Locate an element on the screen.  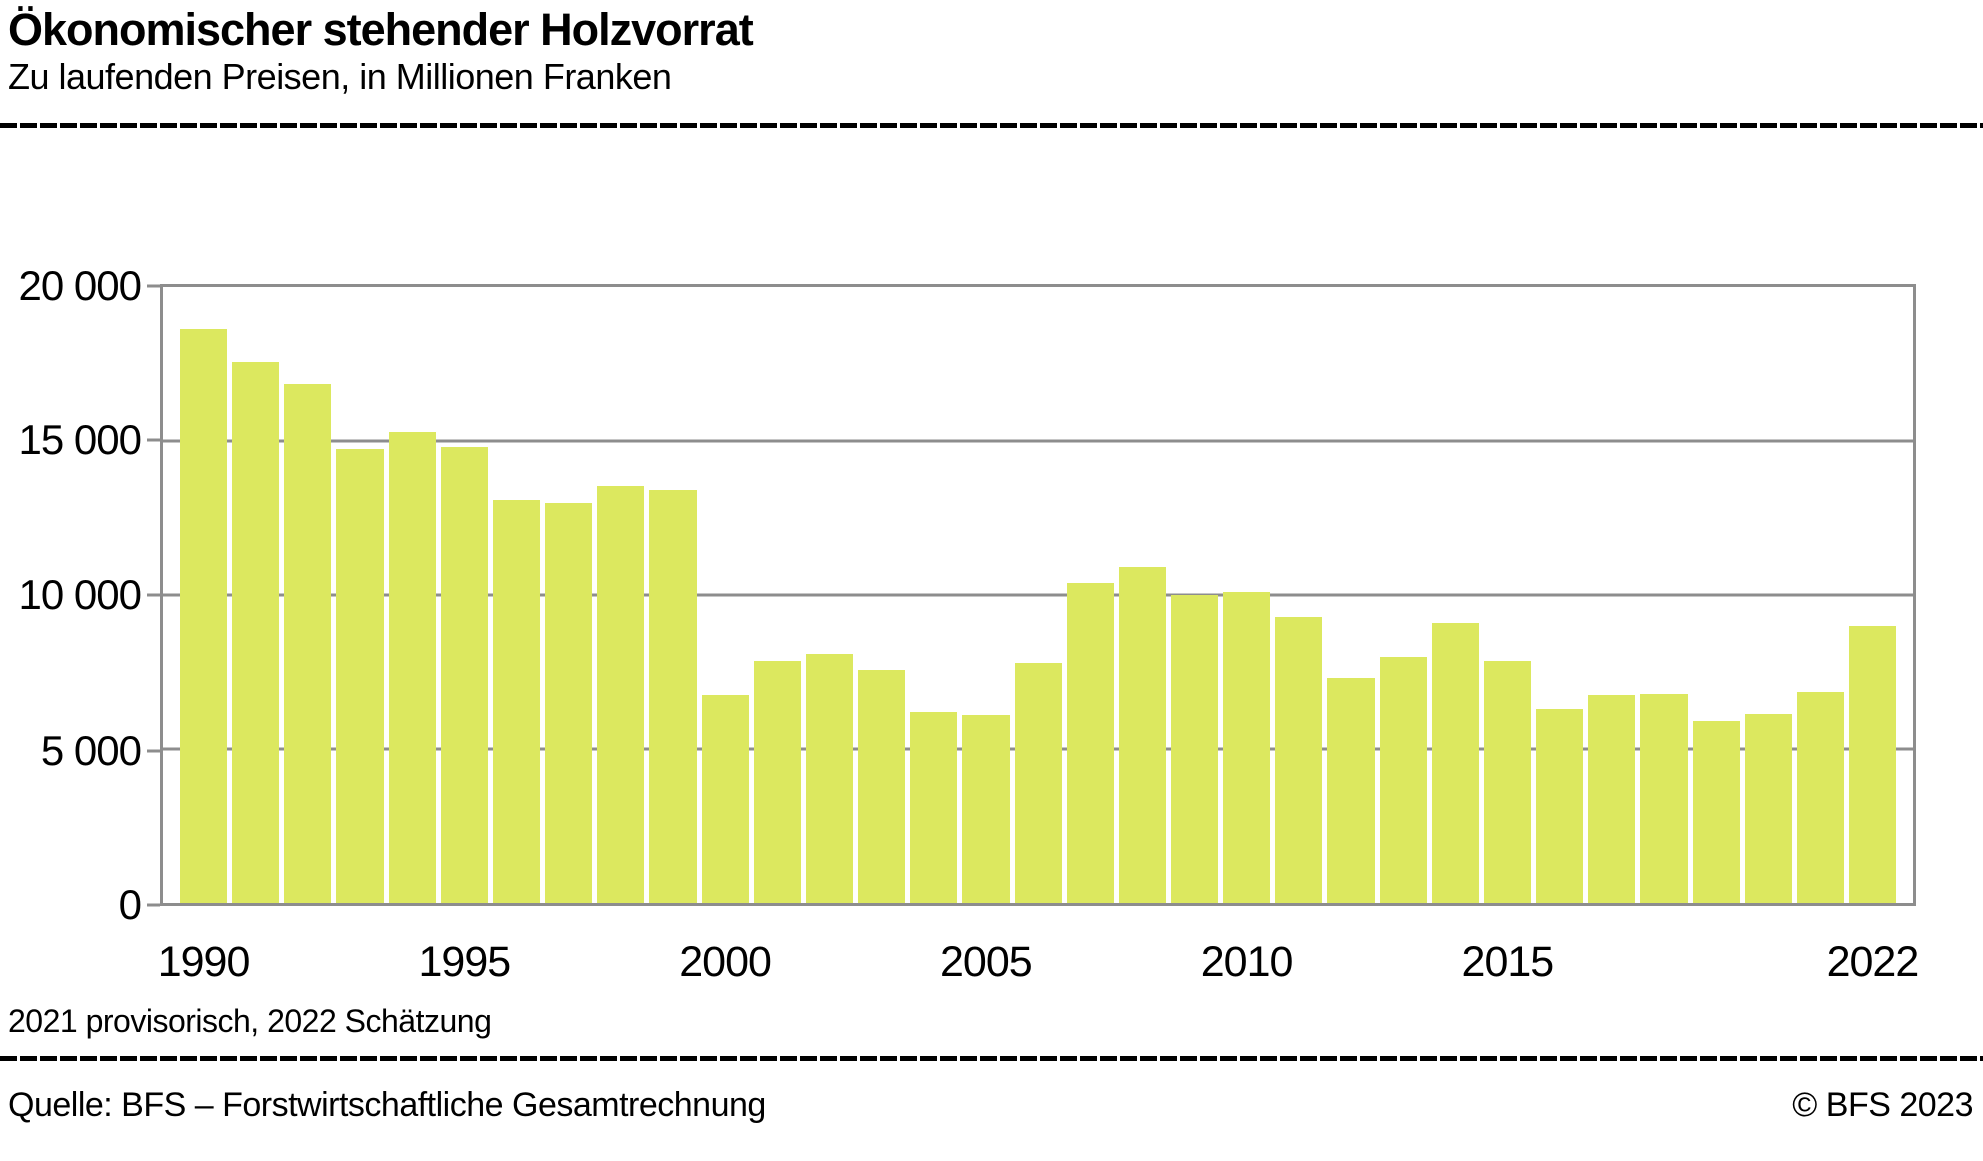
x-axis-label-2000: 2000 is located at coordinates (725, 962).